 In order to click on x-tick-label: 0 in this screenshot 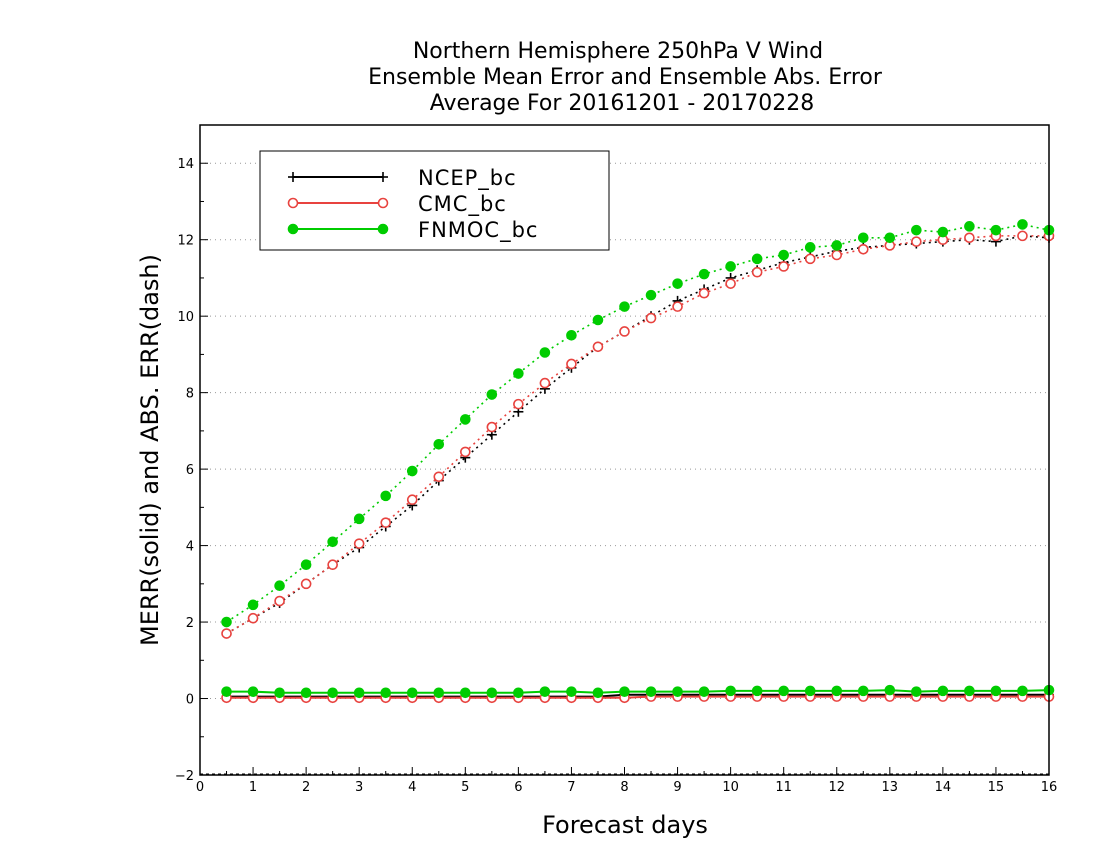, I will do `click(200, 787)`.